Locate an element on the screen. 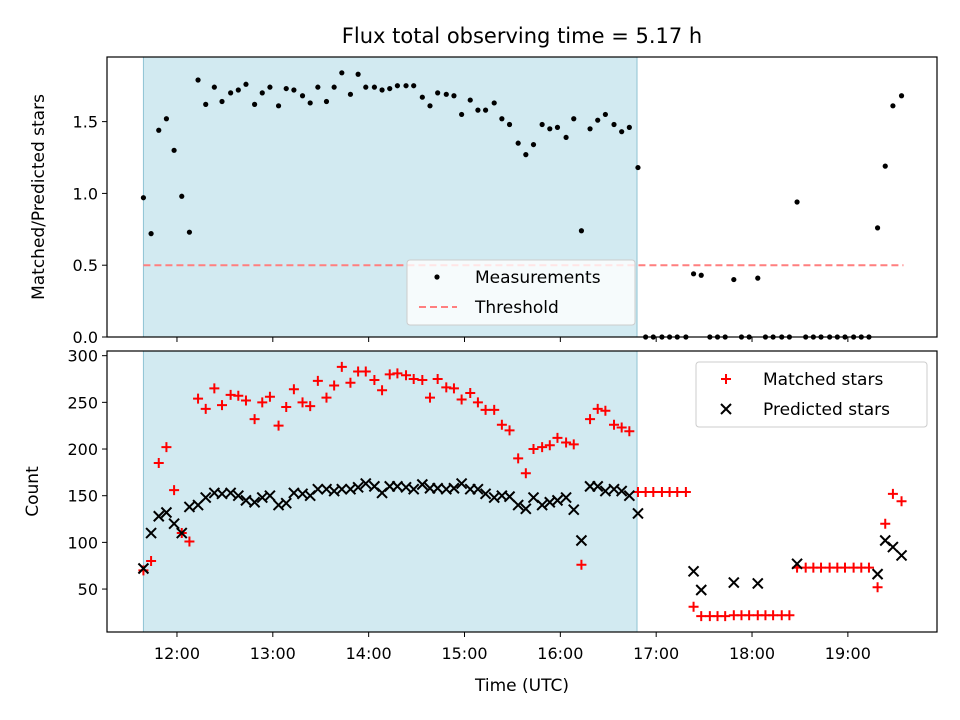 Image resolution: width=960 pixels, height=720 pixels. x-tick-label: 17:00 is located at coordinates (656, 653).